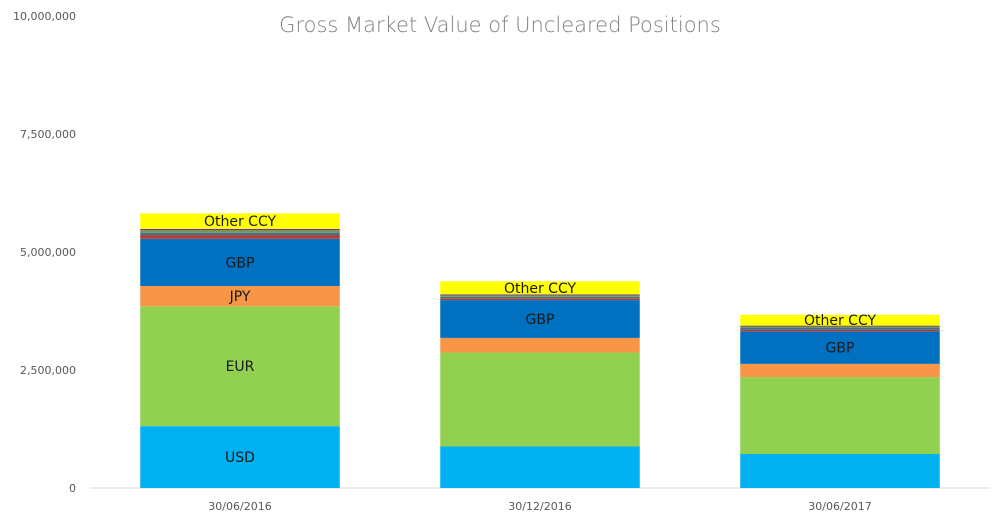  What do you see at coordinates (48, 134) in the screenshot?
I see `y-tick-label: 7,500,000` at bounding box center [48, 134].